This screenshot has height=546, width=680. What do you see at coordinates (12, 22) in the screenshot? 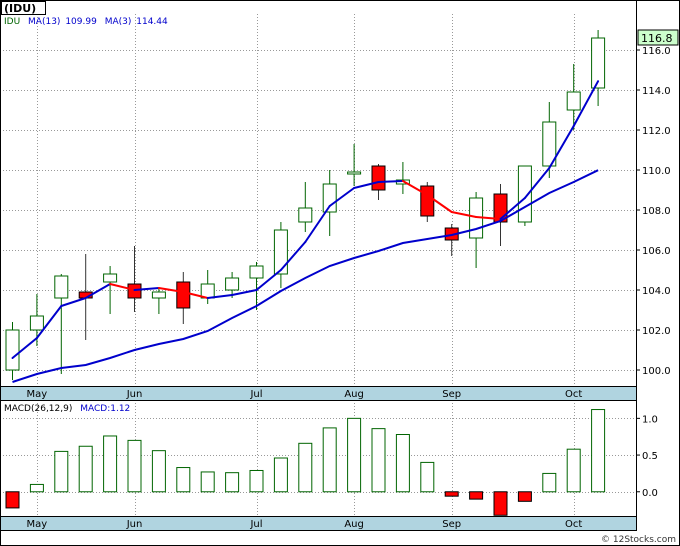
I see `legend-symbol: IDU` at bounding box center [12, 22].